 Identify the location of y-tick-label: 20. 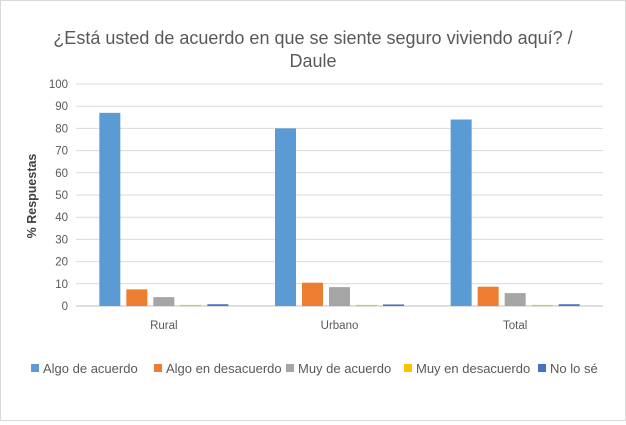
(61, 263).